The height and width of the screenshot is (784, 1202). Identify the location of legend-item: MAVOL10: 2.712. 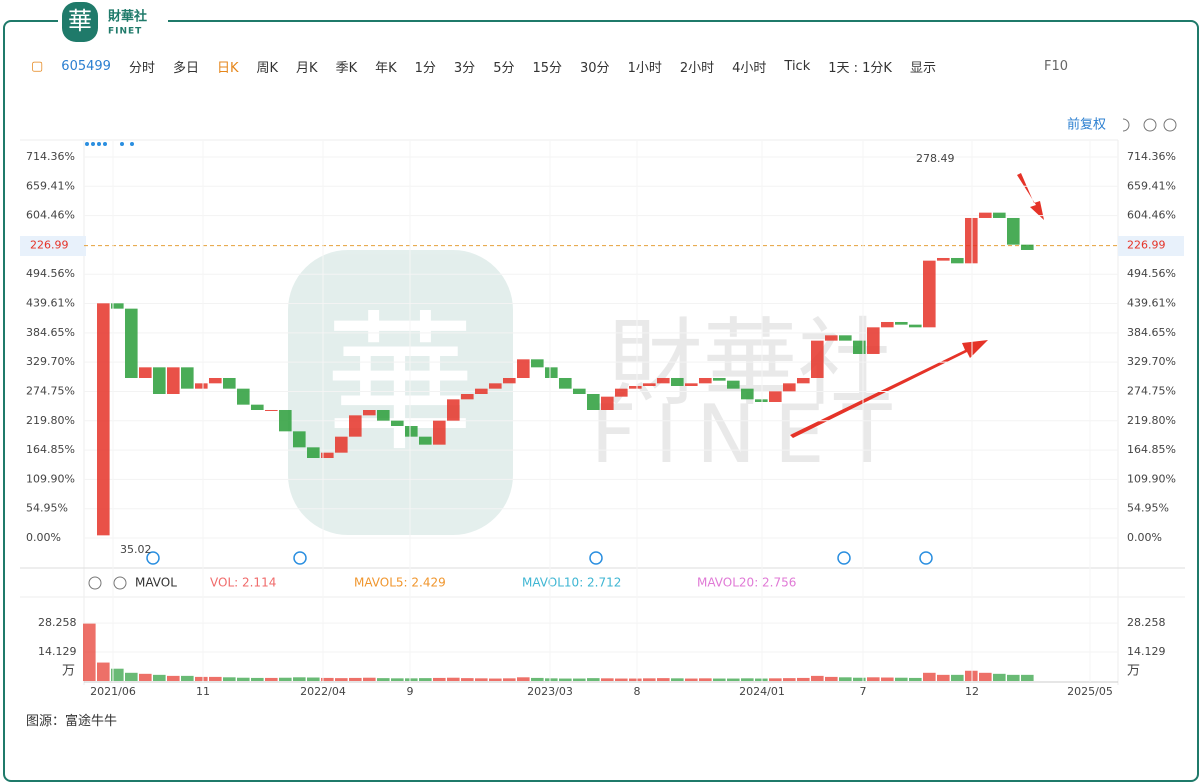
(571, 583).